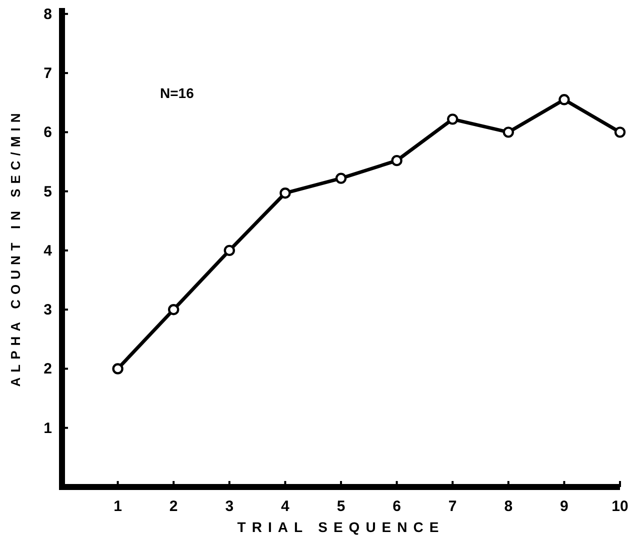 This screenshot has width=640, height=542. Describe the element at coordinates (285, 506) in the screenshot. I see `x-tick-label: 4` at that location.